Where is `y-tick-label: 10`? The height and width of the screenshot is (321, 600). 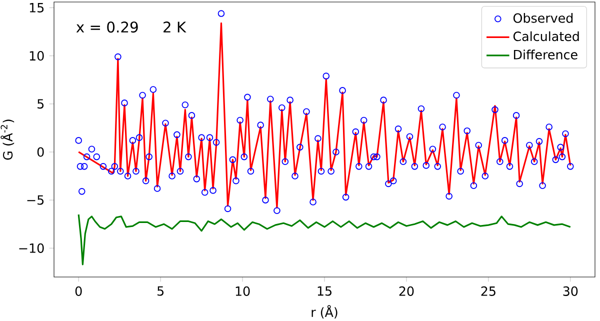 y-tick-label: 10 is located at coordinates (37, 56).